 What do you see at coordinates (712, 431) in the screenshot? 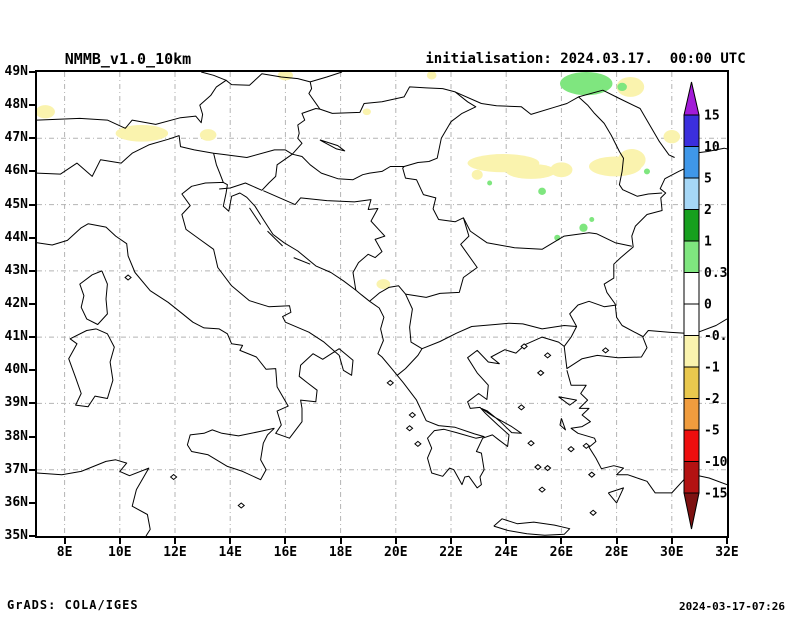
I see `colorbar-label: -5` at bounding box center [712, 431].